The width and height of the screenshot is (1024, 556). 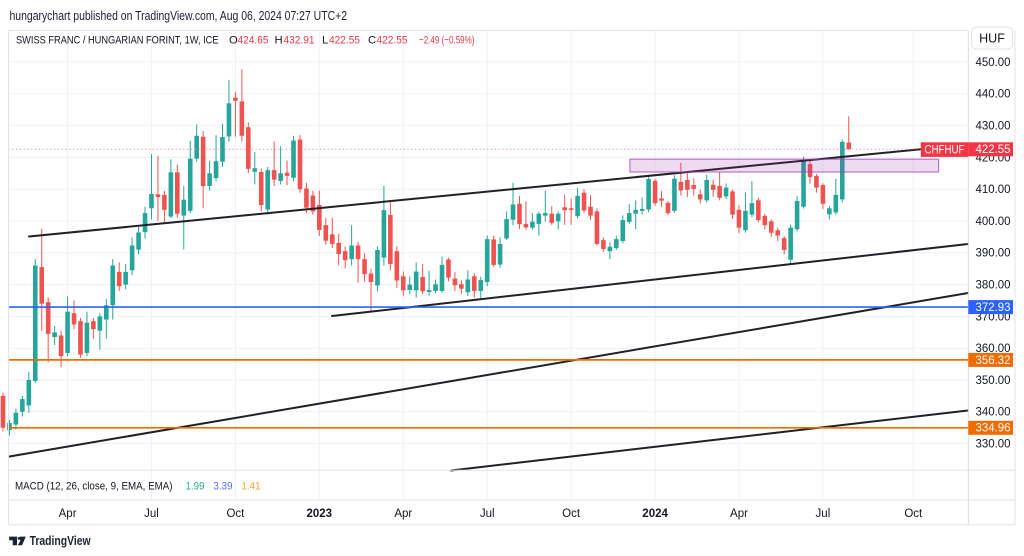 I want to click on svg-text: C, so click(x=372, y=41).